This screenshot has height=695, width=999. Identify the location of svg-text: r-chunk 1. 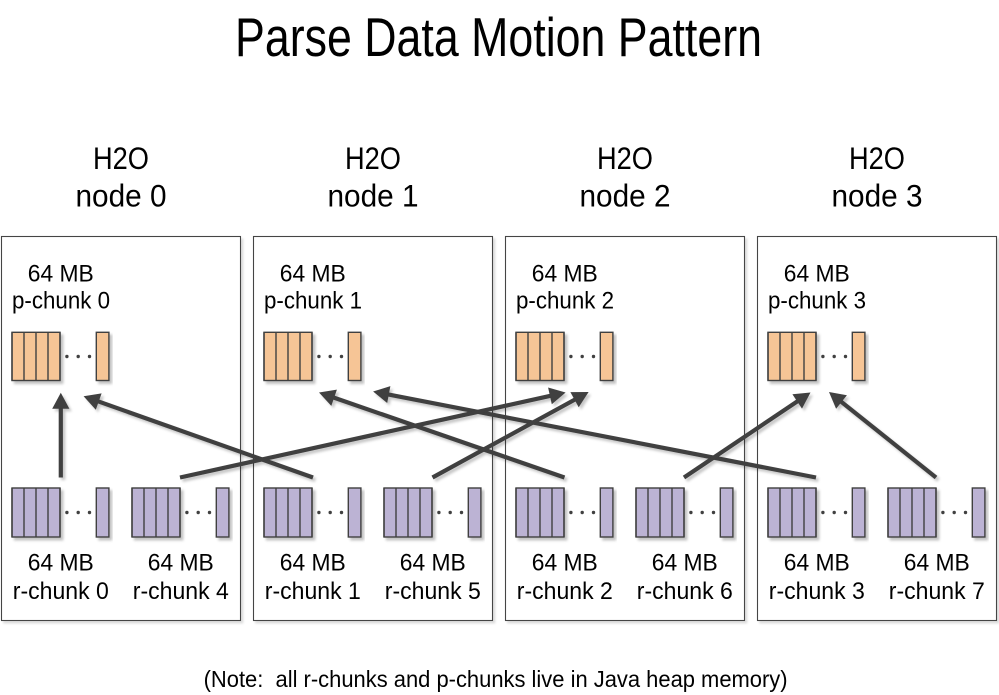
(313, 592).